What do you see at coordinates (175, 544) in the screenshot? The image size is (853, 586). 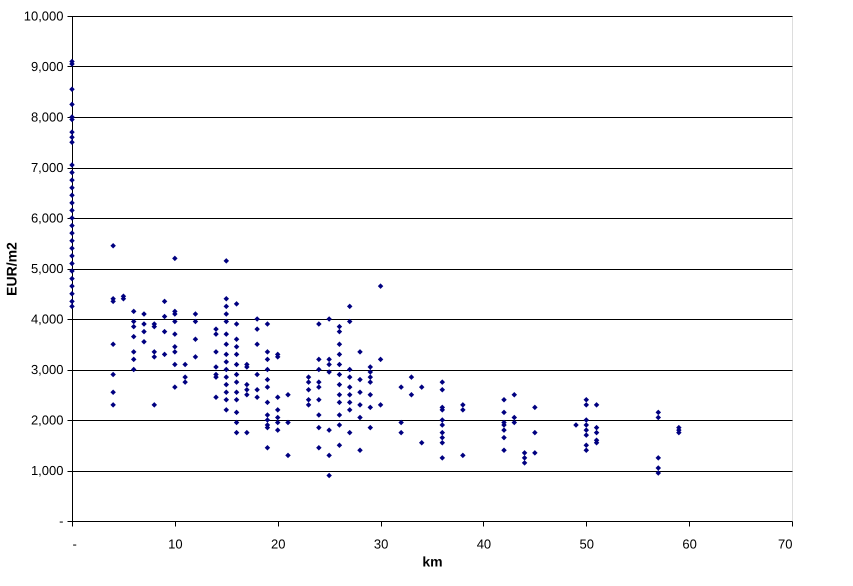 I see `x-tick-label: 10` at bounding box center [175, 544].